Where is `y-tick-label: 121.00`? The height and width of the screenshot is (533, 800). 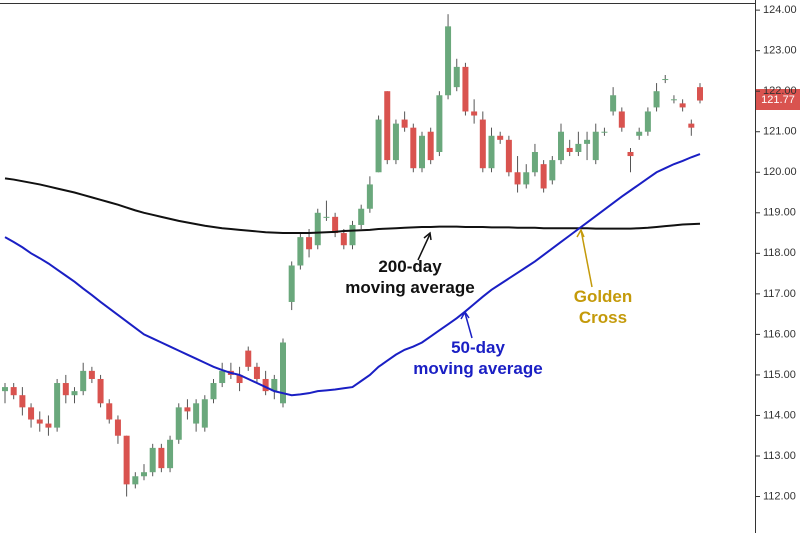 y-tick-label: 121.00 is located at coordinates (780, 132).